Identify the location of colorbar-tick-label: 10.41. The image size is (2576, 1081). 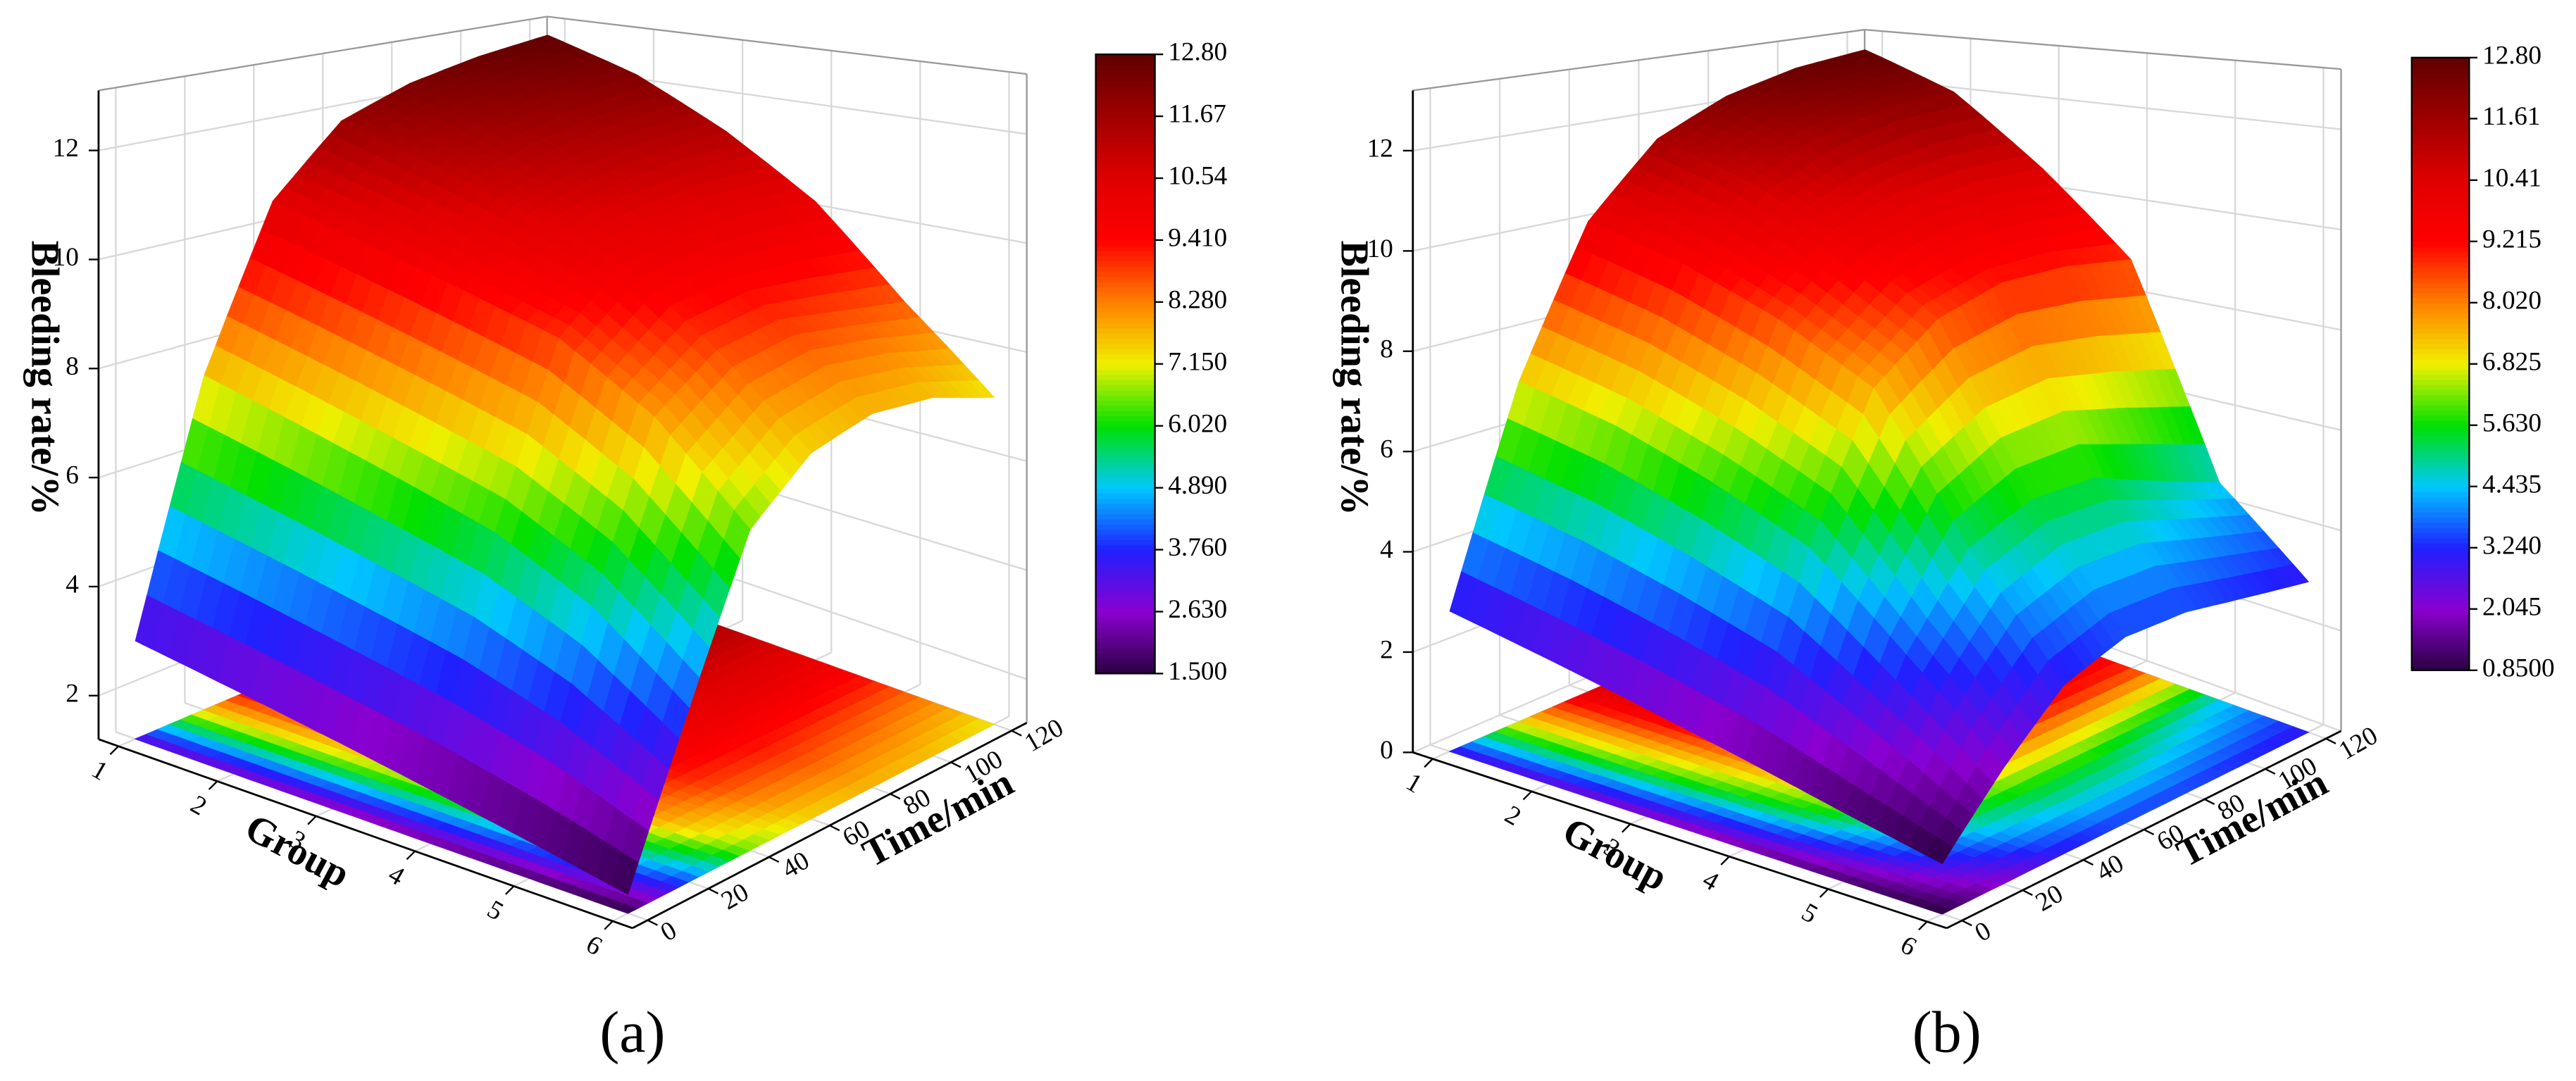
(2511, 177).